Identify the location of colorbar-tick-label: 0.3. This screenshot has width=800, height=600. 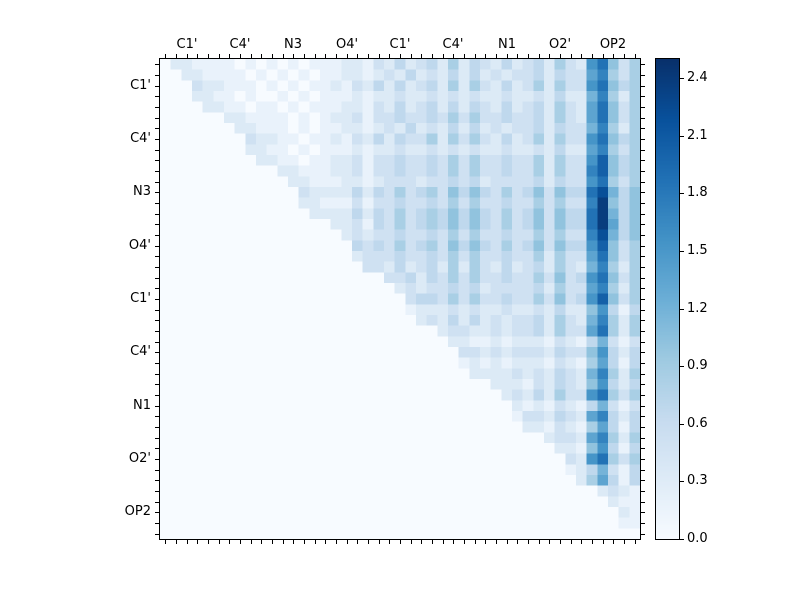
(697, 480).